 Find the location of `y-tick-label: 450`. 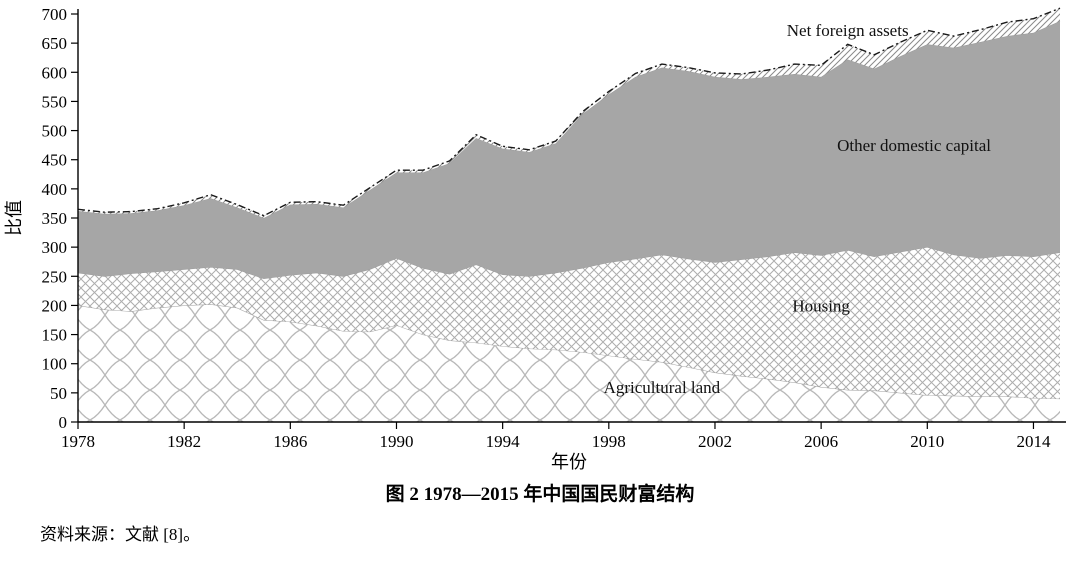

y-tick-label: 450 is located at coordinates (55, 160).